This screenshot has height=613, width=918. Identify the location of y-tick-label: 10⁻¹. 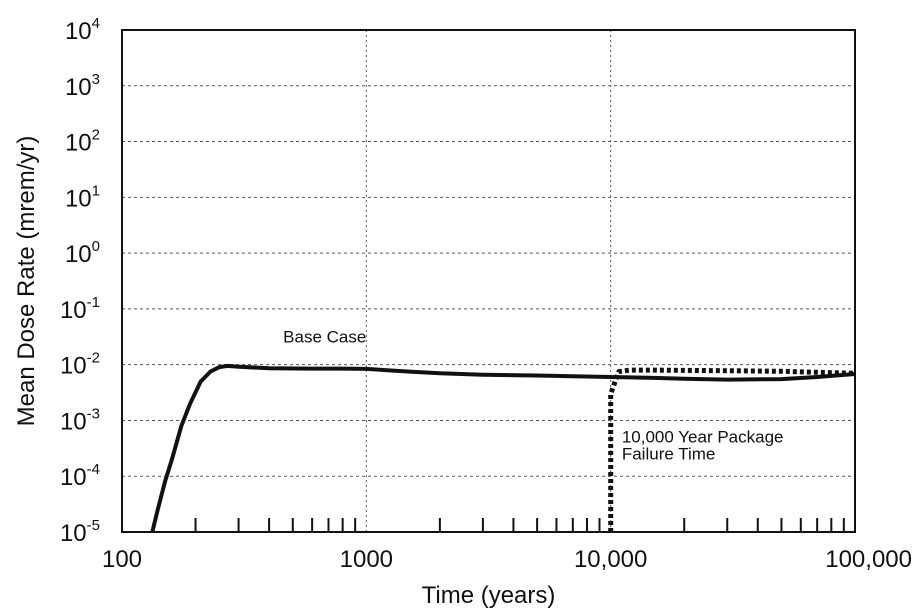
(80, 309).